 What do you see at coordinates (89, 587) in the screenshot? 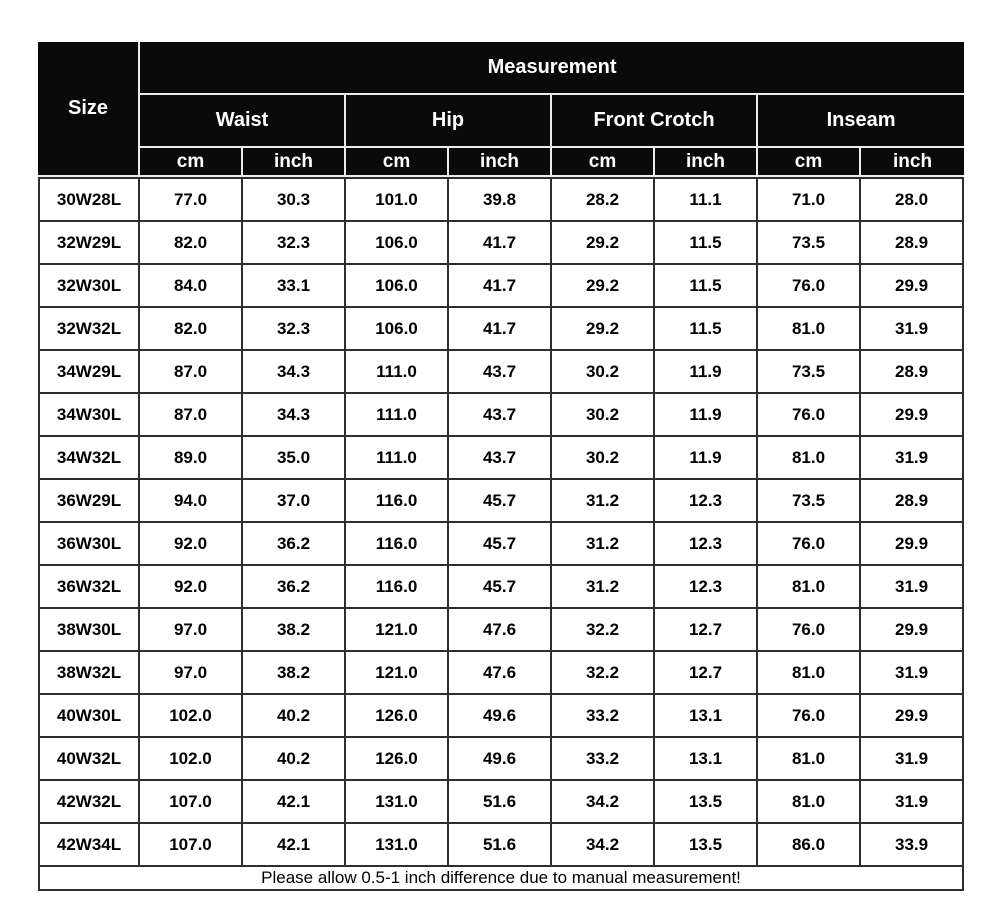
I see `size-cell: 36W32L` at bounding box center [89, 587].